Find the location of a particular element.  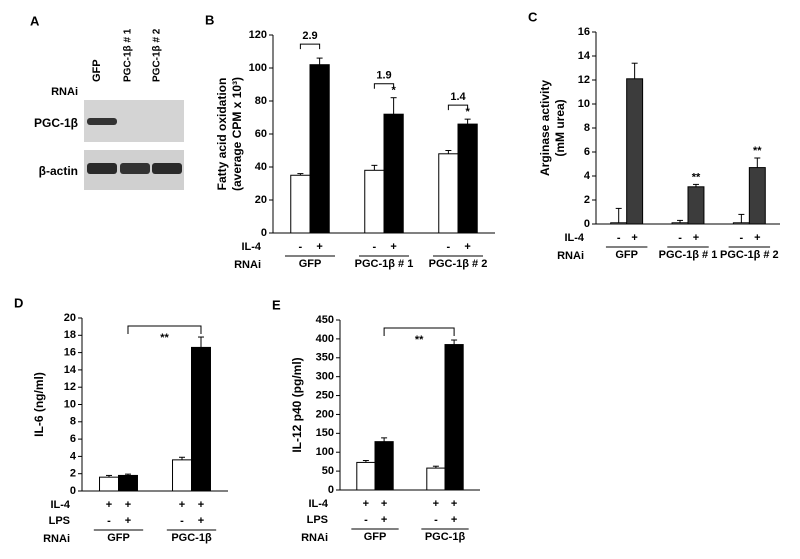

y-tick-label: 300 is located at coordinates (325, 377).